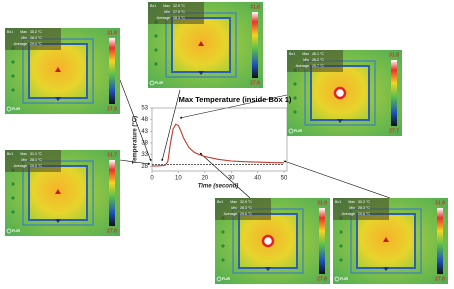  Describe the element at coordinates (144, 109) in the screenshot. I see `y-tick-label: 53` at that location.